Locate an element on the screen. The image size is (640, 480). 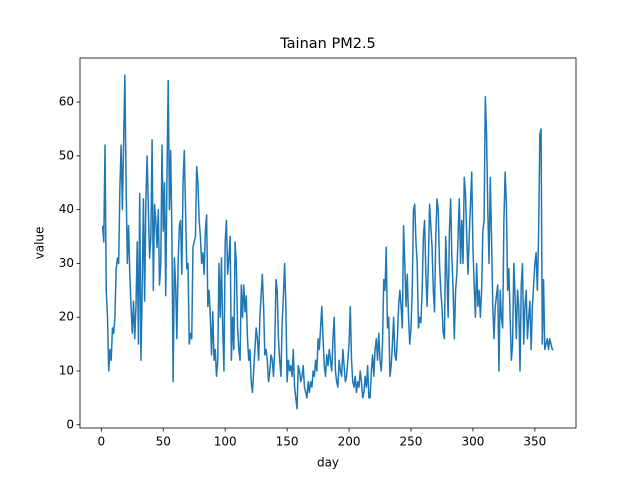
y-tick-label: 10 is located at coordinates (66, 370).